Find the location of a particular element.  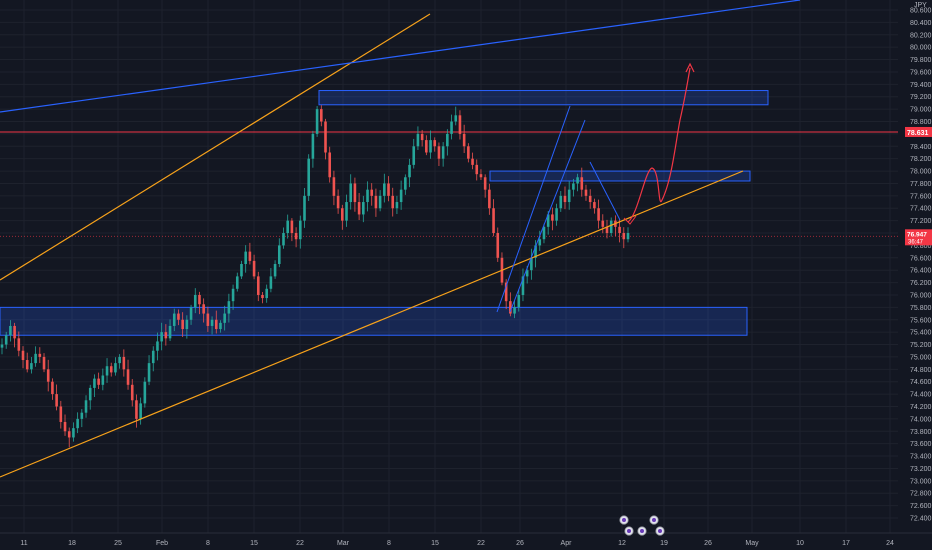

y-axis-tick-label: 73.800 is located at coordinates (921, 432).